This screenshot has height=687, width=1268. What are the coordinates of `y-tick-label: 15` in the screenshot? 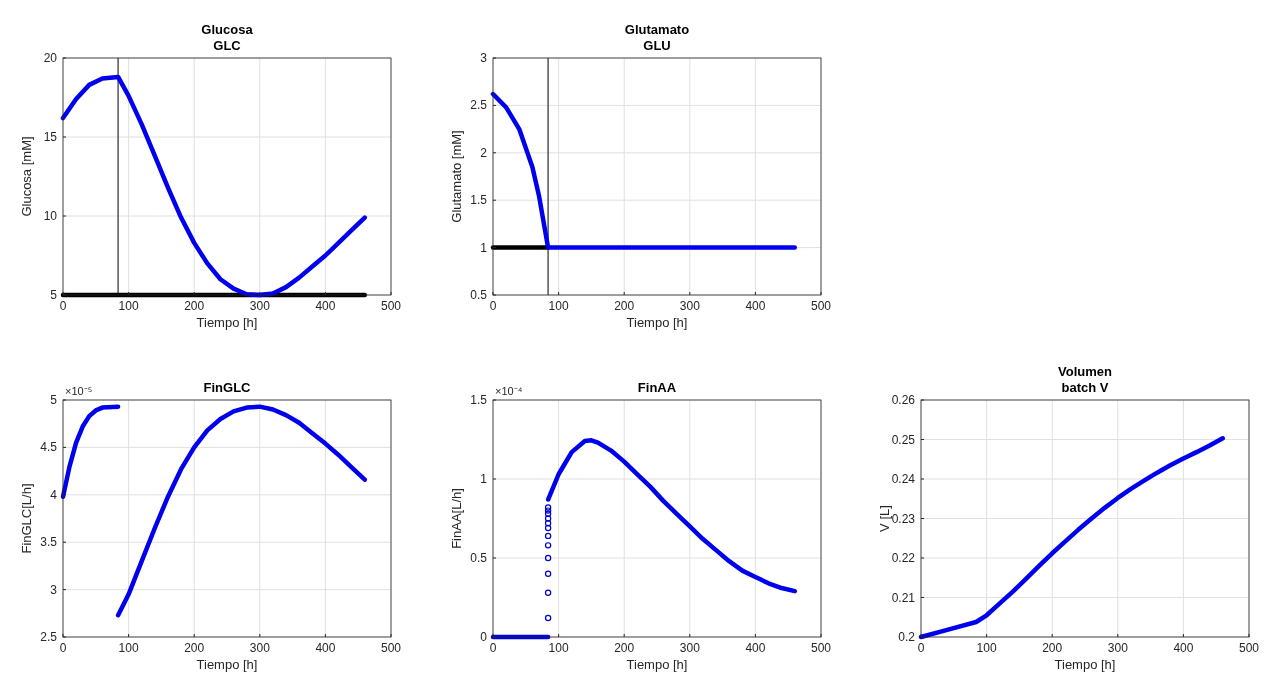 It's located at (50, 137).